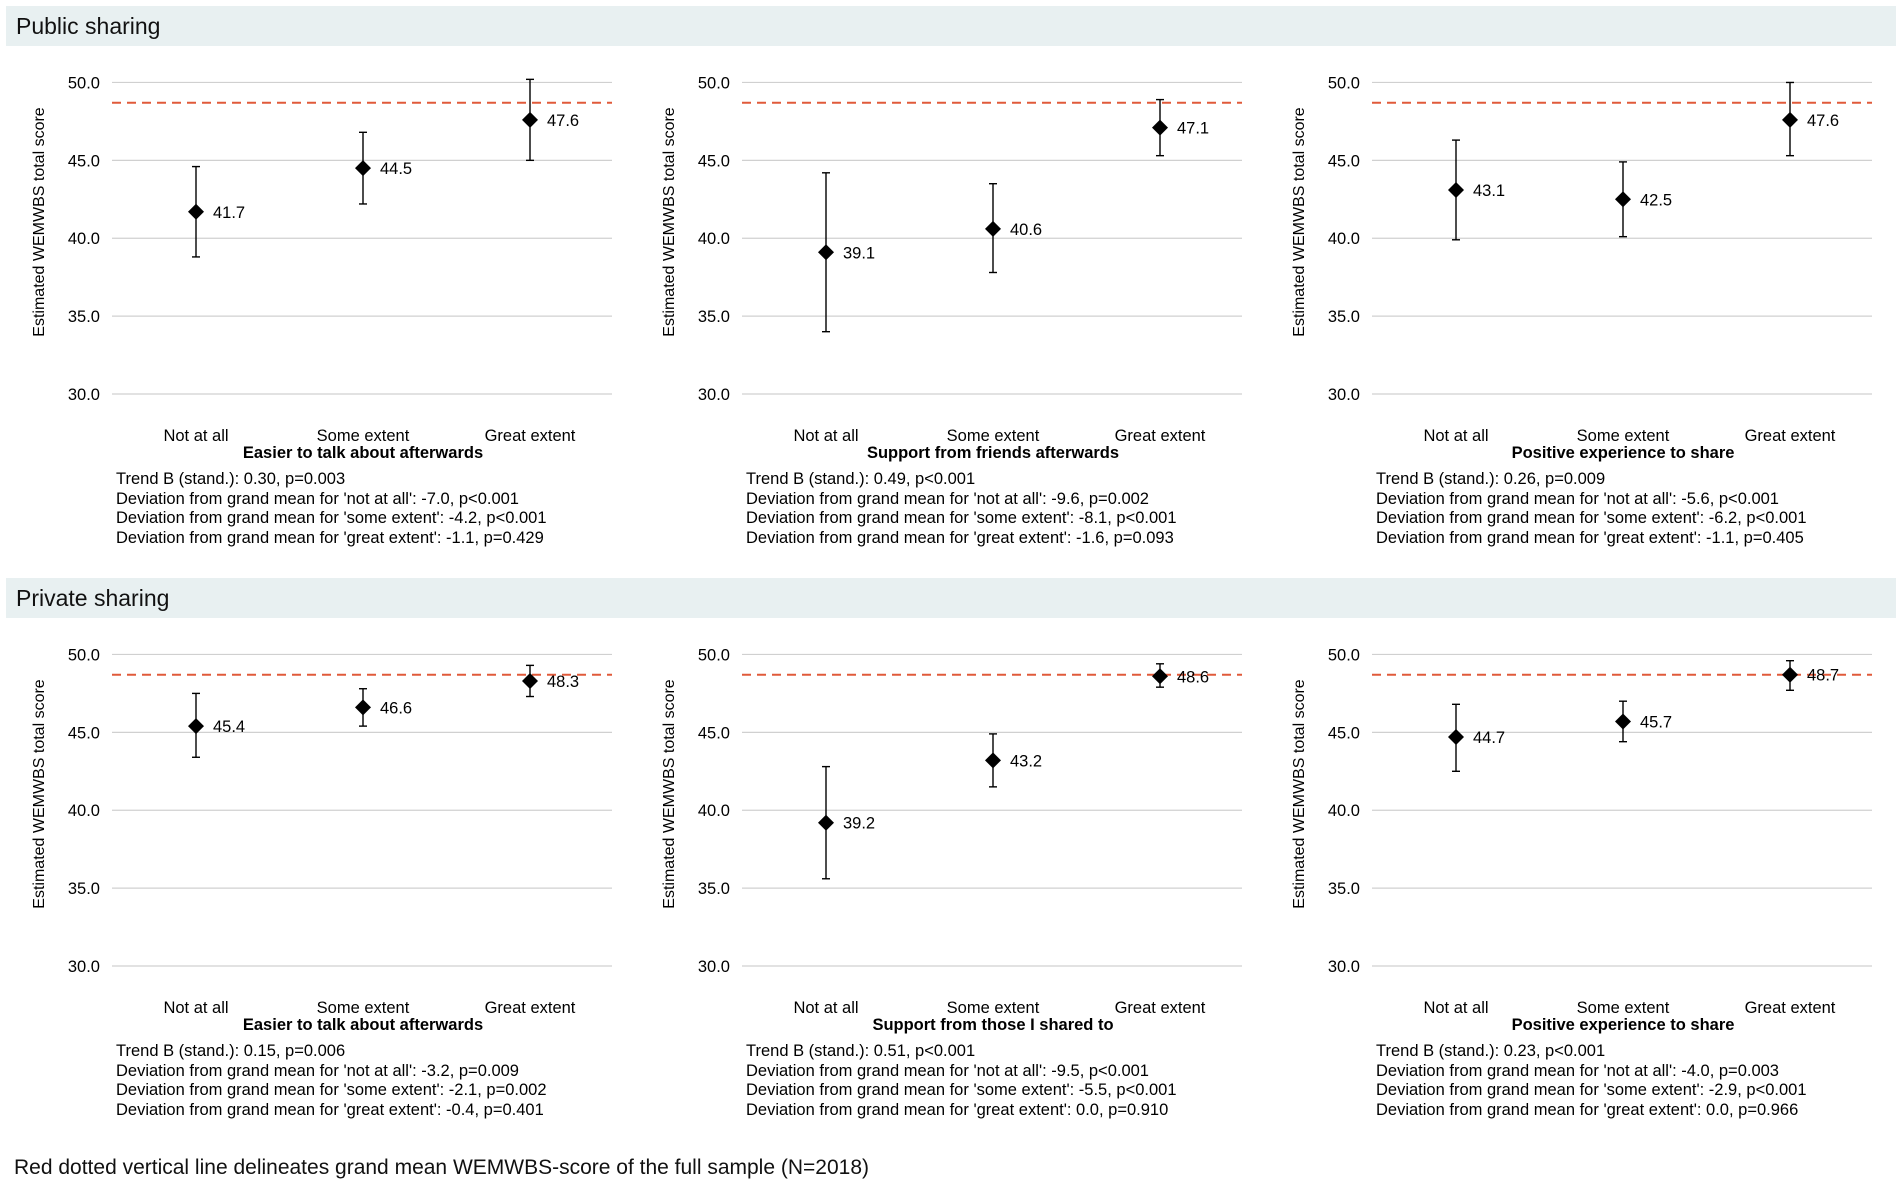 Image resolution: width=1902 pixels, height=1185 pixels. Describe the element at coordinates (231, 1051) in the screenshot. I see `stats-line: Trend B (stand.): 0.15, p=0.006` at that location.